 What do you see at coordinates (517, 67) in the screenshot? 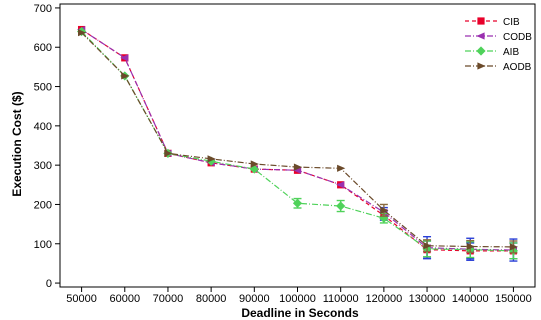
I see `legend-label: AODB` at bounding box center [517, 67].